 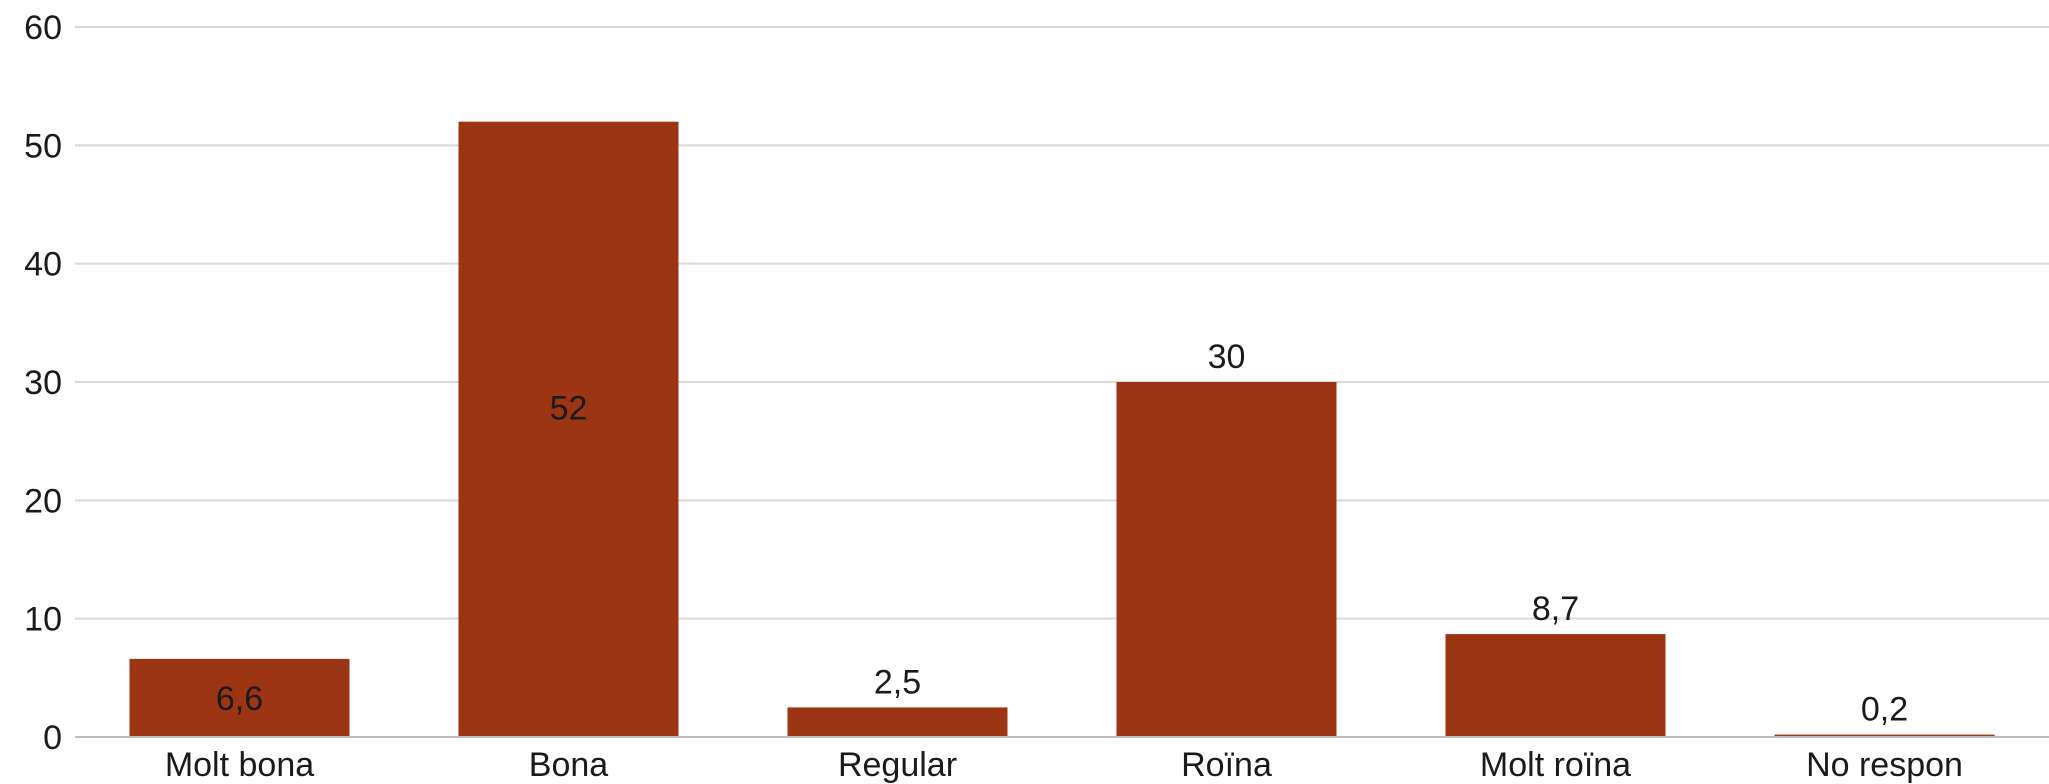 I want to click on x-category-label: Molt bona, so click(x=239, y=765).